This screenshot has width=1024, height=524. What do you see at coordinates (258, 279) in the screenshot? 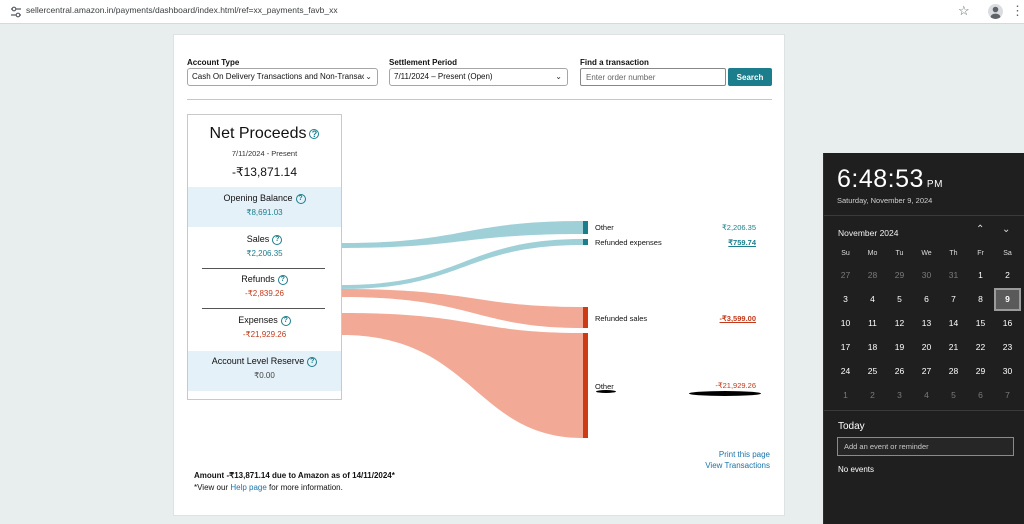
I see `summary-row-label: Refunds` at bounding box center [258, 279].